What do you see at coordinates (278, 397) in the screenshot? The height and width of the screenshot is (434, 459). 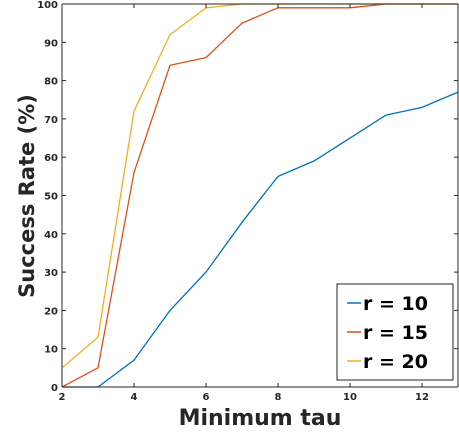 I see `x-tick-label: 8` at bounding box center [278, 397].